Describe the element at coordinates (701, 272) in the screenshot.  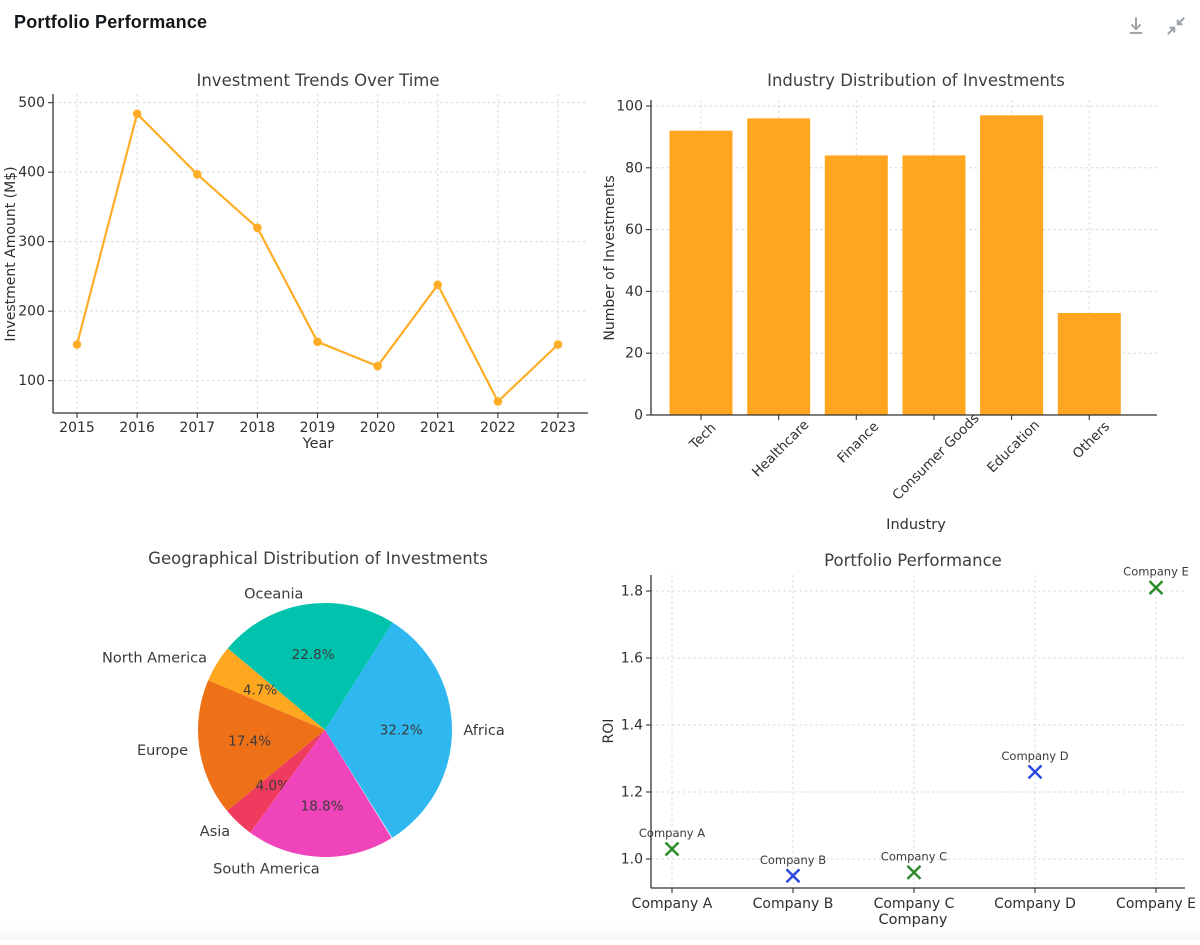
I see `bar-tech` at that location.